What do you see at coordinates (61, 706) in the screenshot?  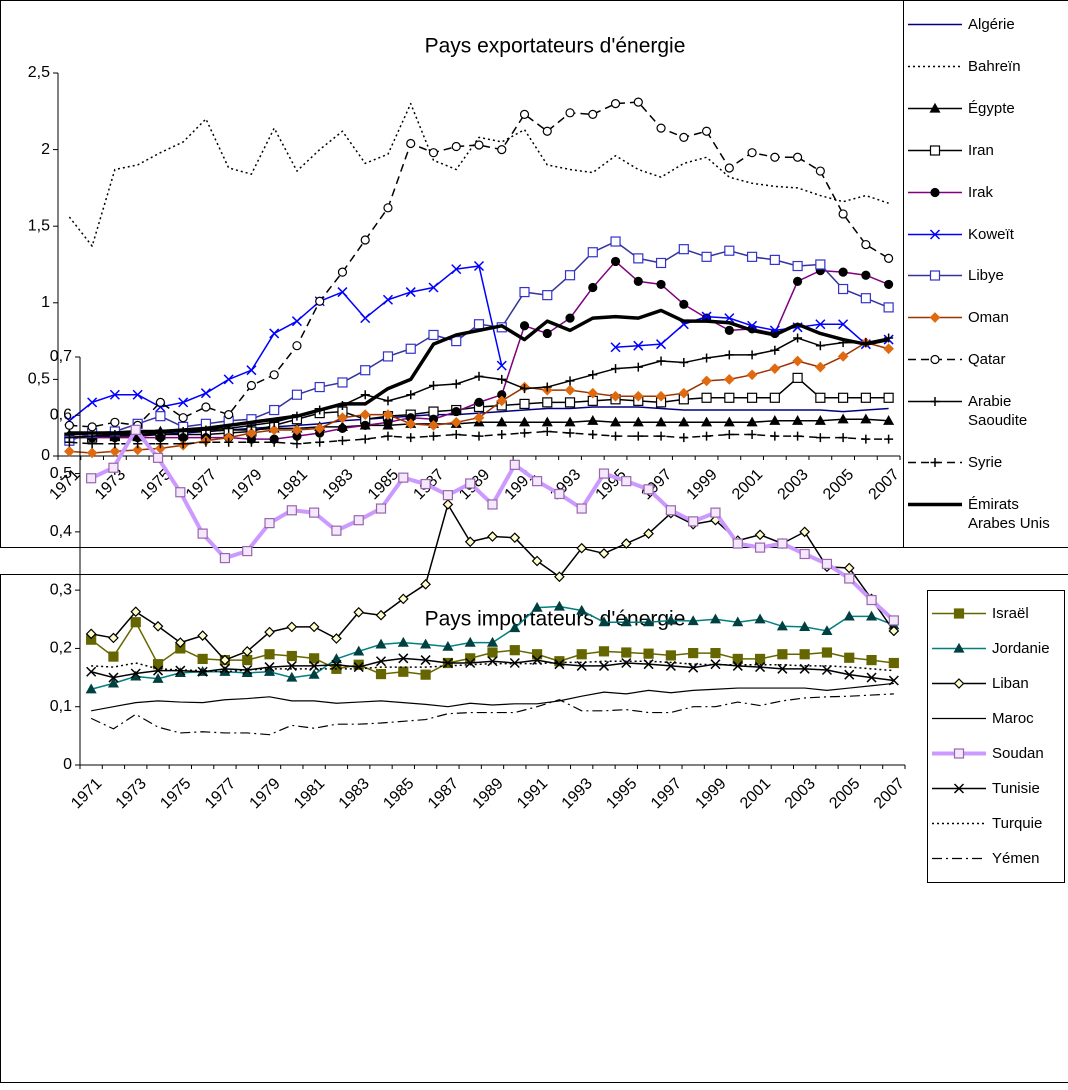 I see `y-tick-label: 0,1` at bounding box center [61, 706].